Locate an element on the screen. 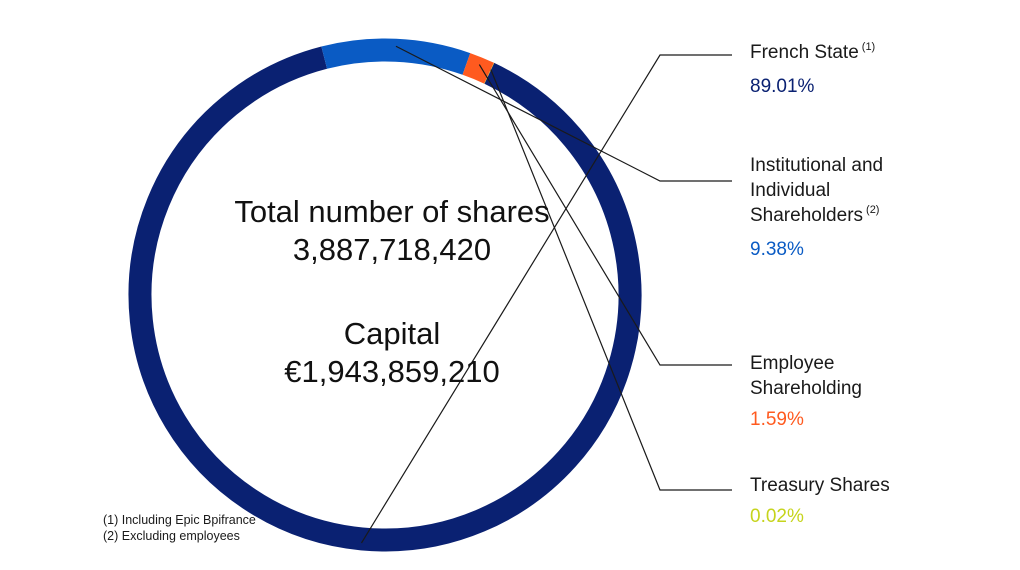 This screenshot has height=570, width=1020. legend-value-french-state: 89.01% is located at coordinates (782, 86).